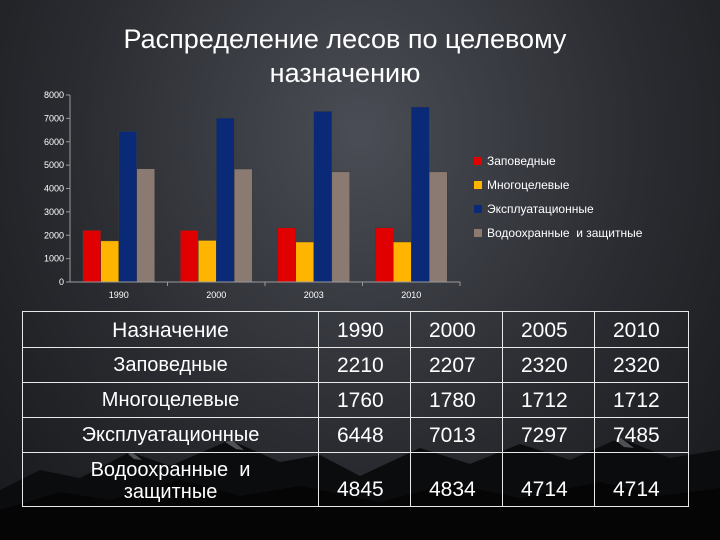 This screenshot has width=720, height=540. I want to click on y-tick-label: 8000, so click(54, 95).